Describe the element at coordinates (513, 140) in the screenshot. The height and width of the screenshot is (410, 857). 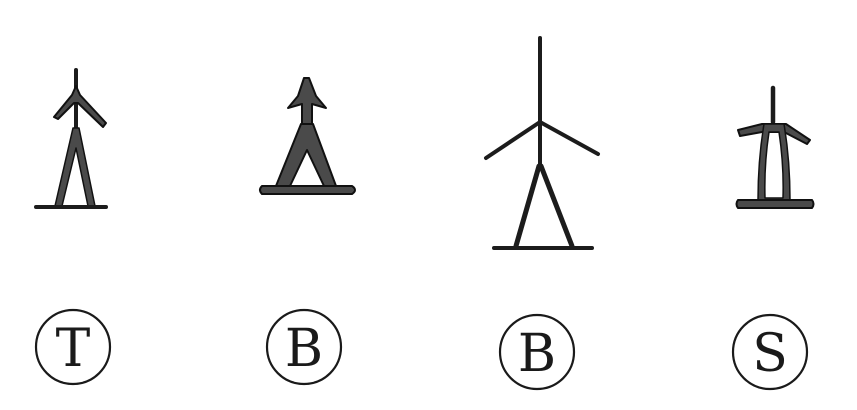
I see `figure-3-arm-left` at that location.